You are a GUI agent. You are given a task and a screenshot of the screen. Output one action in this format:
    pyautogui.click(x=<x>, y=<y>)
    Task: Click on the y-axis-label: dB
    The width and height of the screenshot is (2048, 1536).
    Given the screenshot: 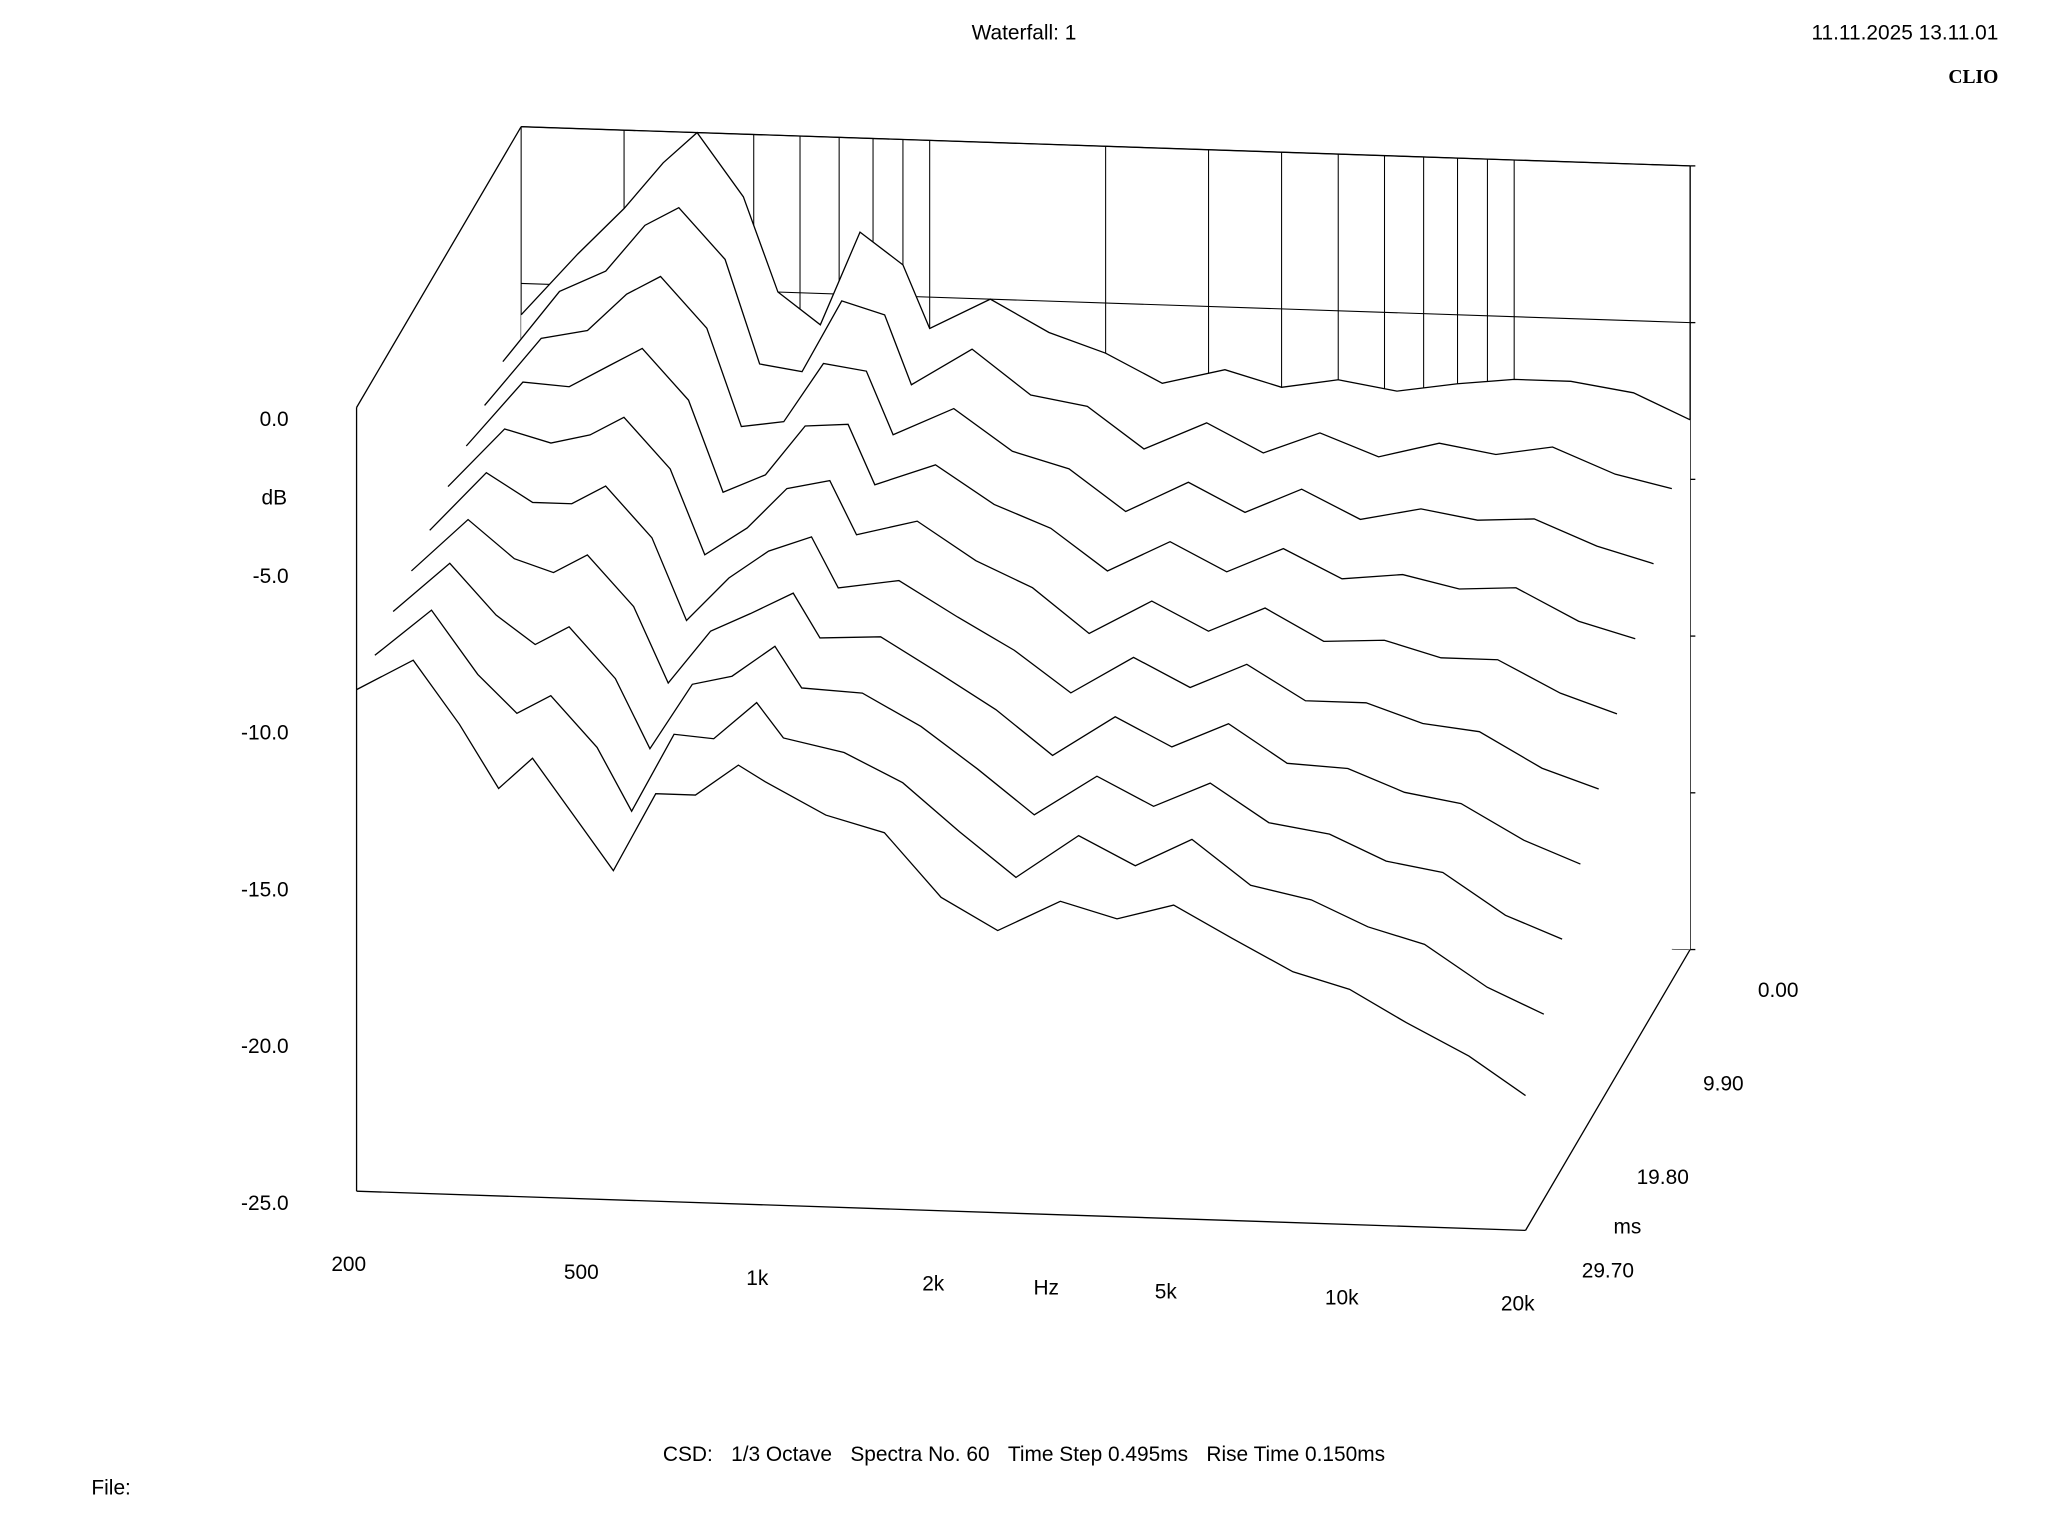 What is the action you would take?
    pyautogui.click(x=275, y=497)
    